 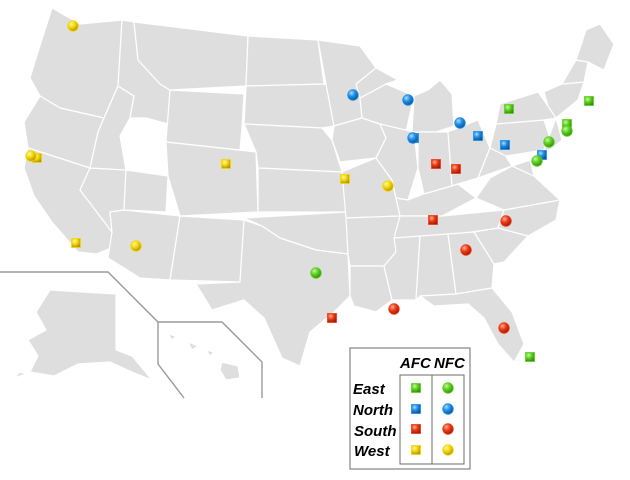 I want to click on legend-swatch-afc-west, so click(x=416, y=450).